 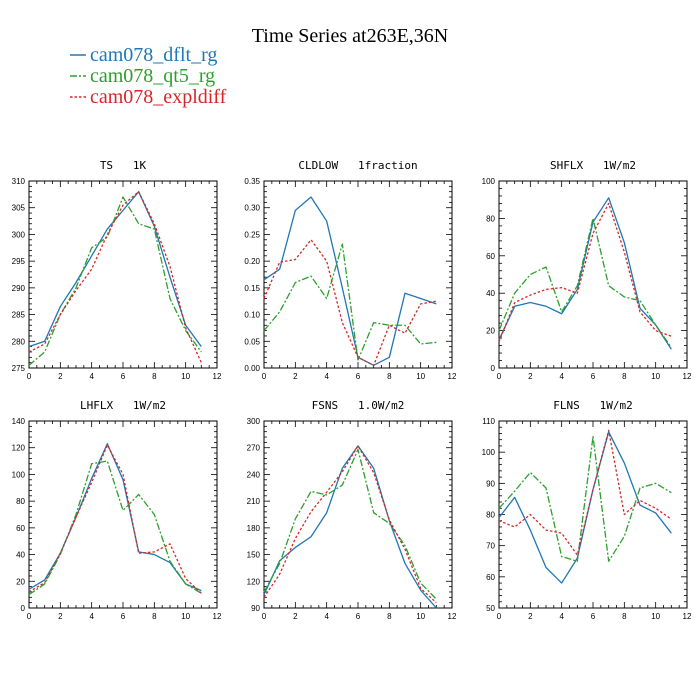 I want to click on y-tick-label: 305, so click(x=19, y=208).